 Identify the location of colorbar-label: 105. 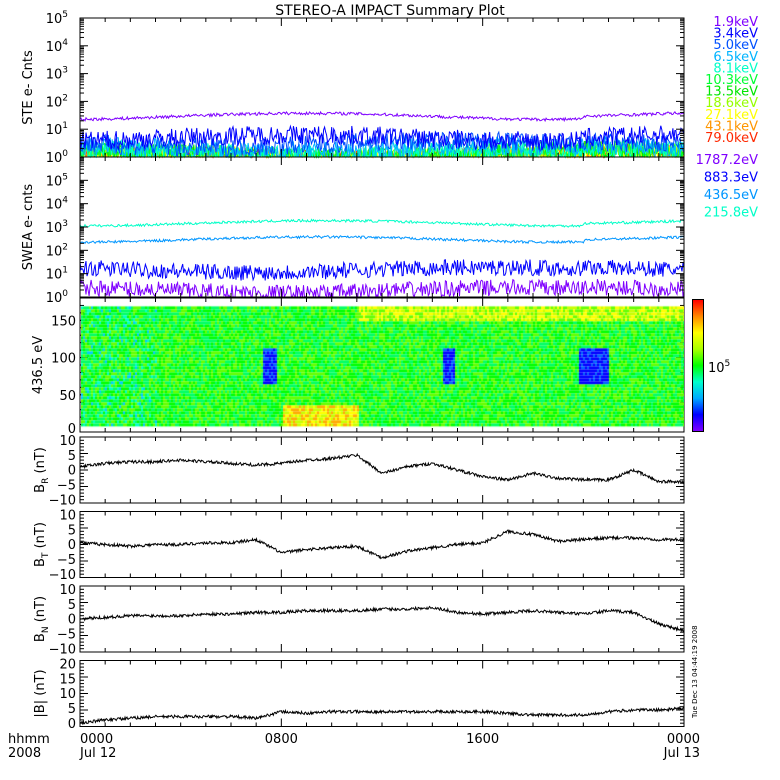
(719, 367).